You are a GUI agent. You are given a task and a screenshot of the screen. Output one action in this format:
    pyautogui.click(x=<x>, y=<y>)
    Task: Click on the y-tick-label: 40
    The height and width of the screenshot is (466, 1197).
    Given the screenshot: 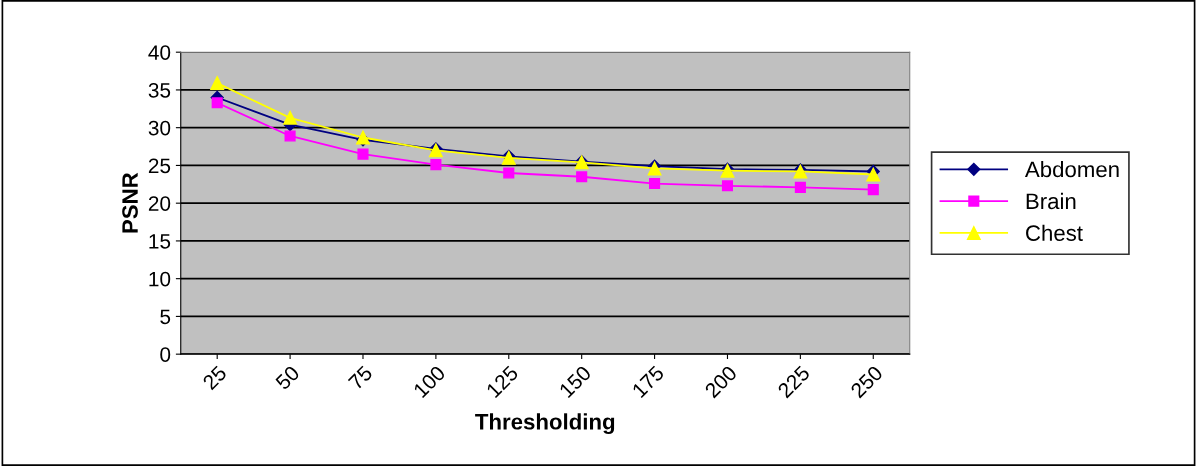 What is the action you would take?
    pyautogui.click(x=159, y=52)
    